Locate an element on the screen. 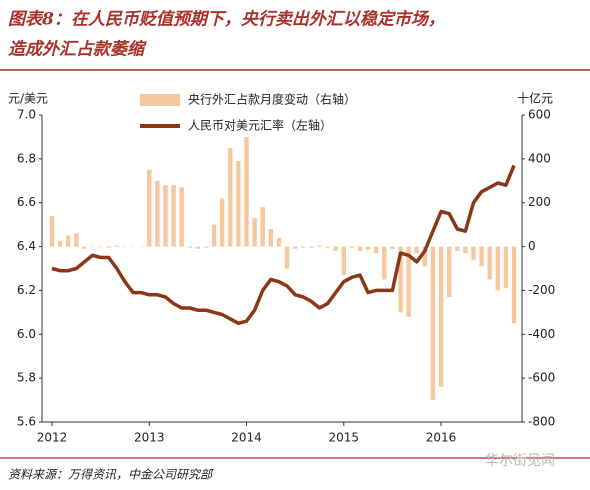  legend-label: 央行外汇占款月度变动（右轴） is located at coordinates (272, 99).